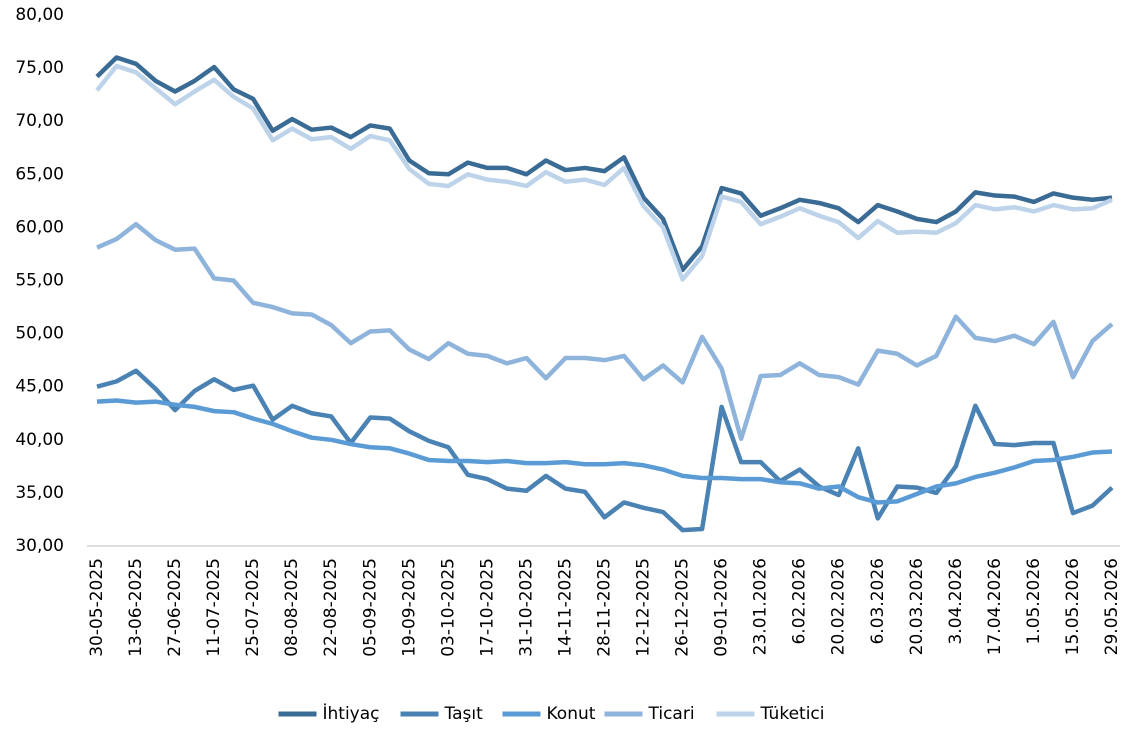  What do you see at coordinates (487, 607) in the screenshot?
I see `x-tick-label: 17-10-2025` at bounding box center [487, 607].